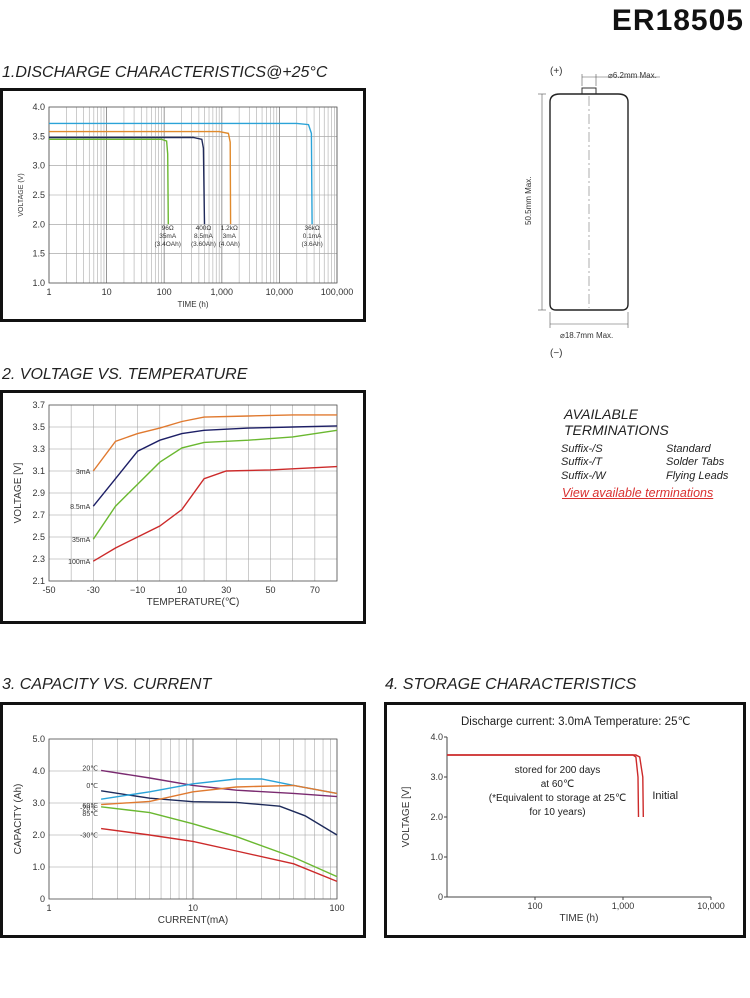  What do you see at coordinates (38, 254) in the screenshot?
I see `y-tick-label: 1.5` at bounding box center [38, 254].